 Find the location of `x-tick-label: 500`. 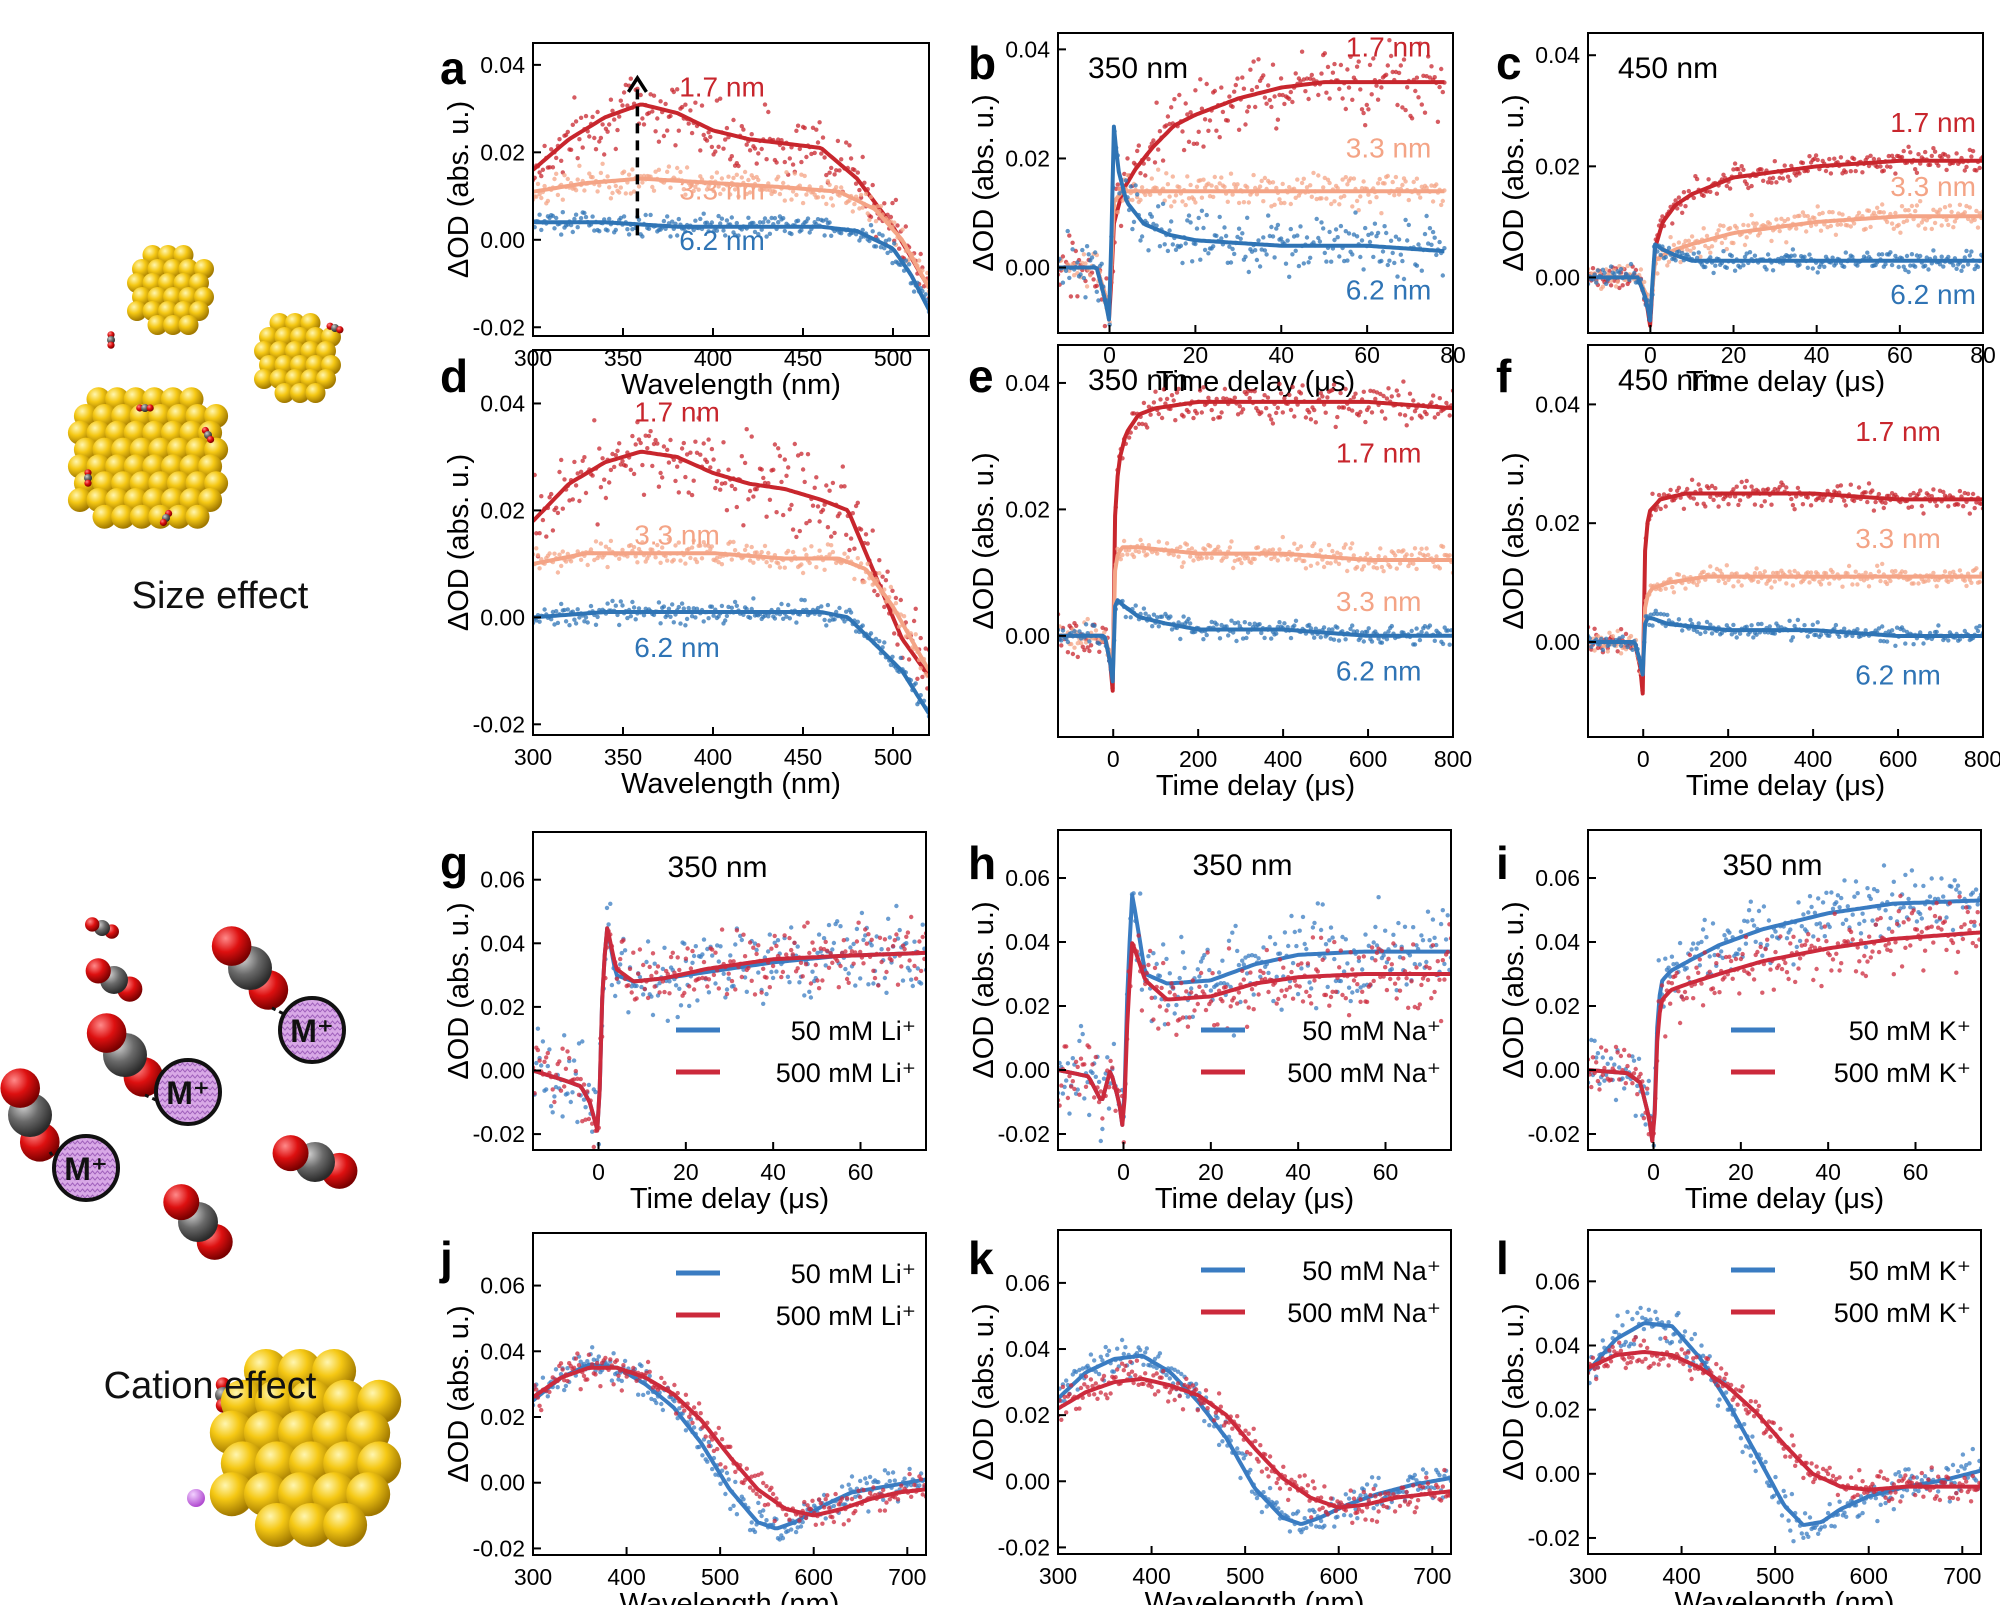

x-tick-label: 500 is located at coordinates (893, 757).